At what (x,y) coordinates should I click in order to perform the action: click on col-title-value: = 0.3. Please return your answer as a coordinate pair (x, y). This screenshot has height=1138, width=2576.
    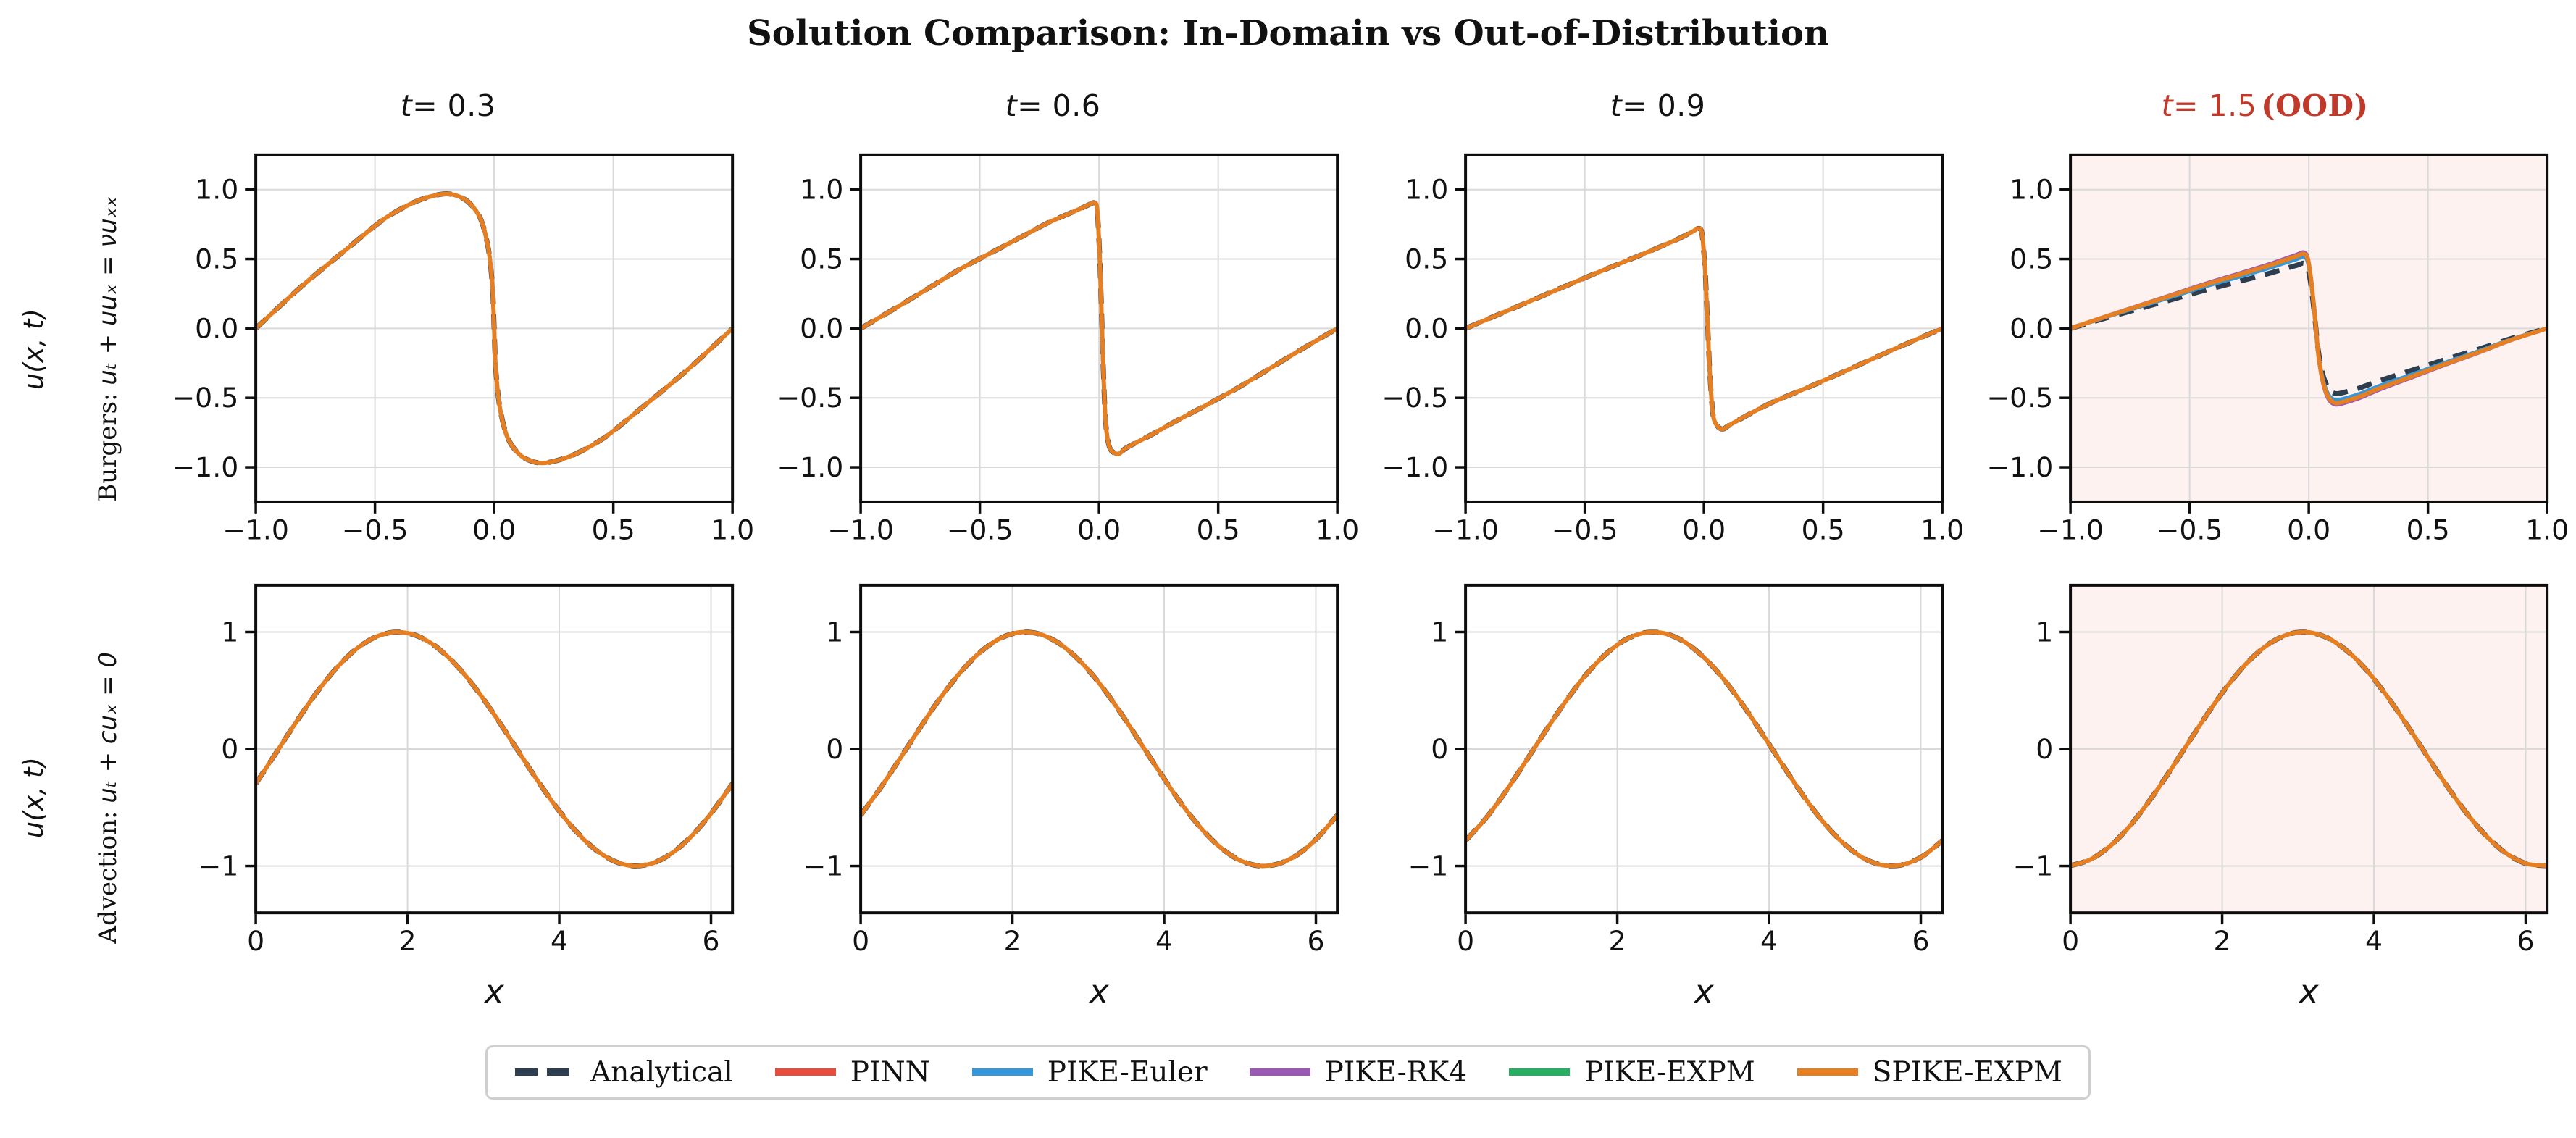
    Looking at the image, I should click on (454, 105).